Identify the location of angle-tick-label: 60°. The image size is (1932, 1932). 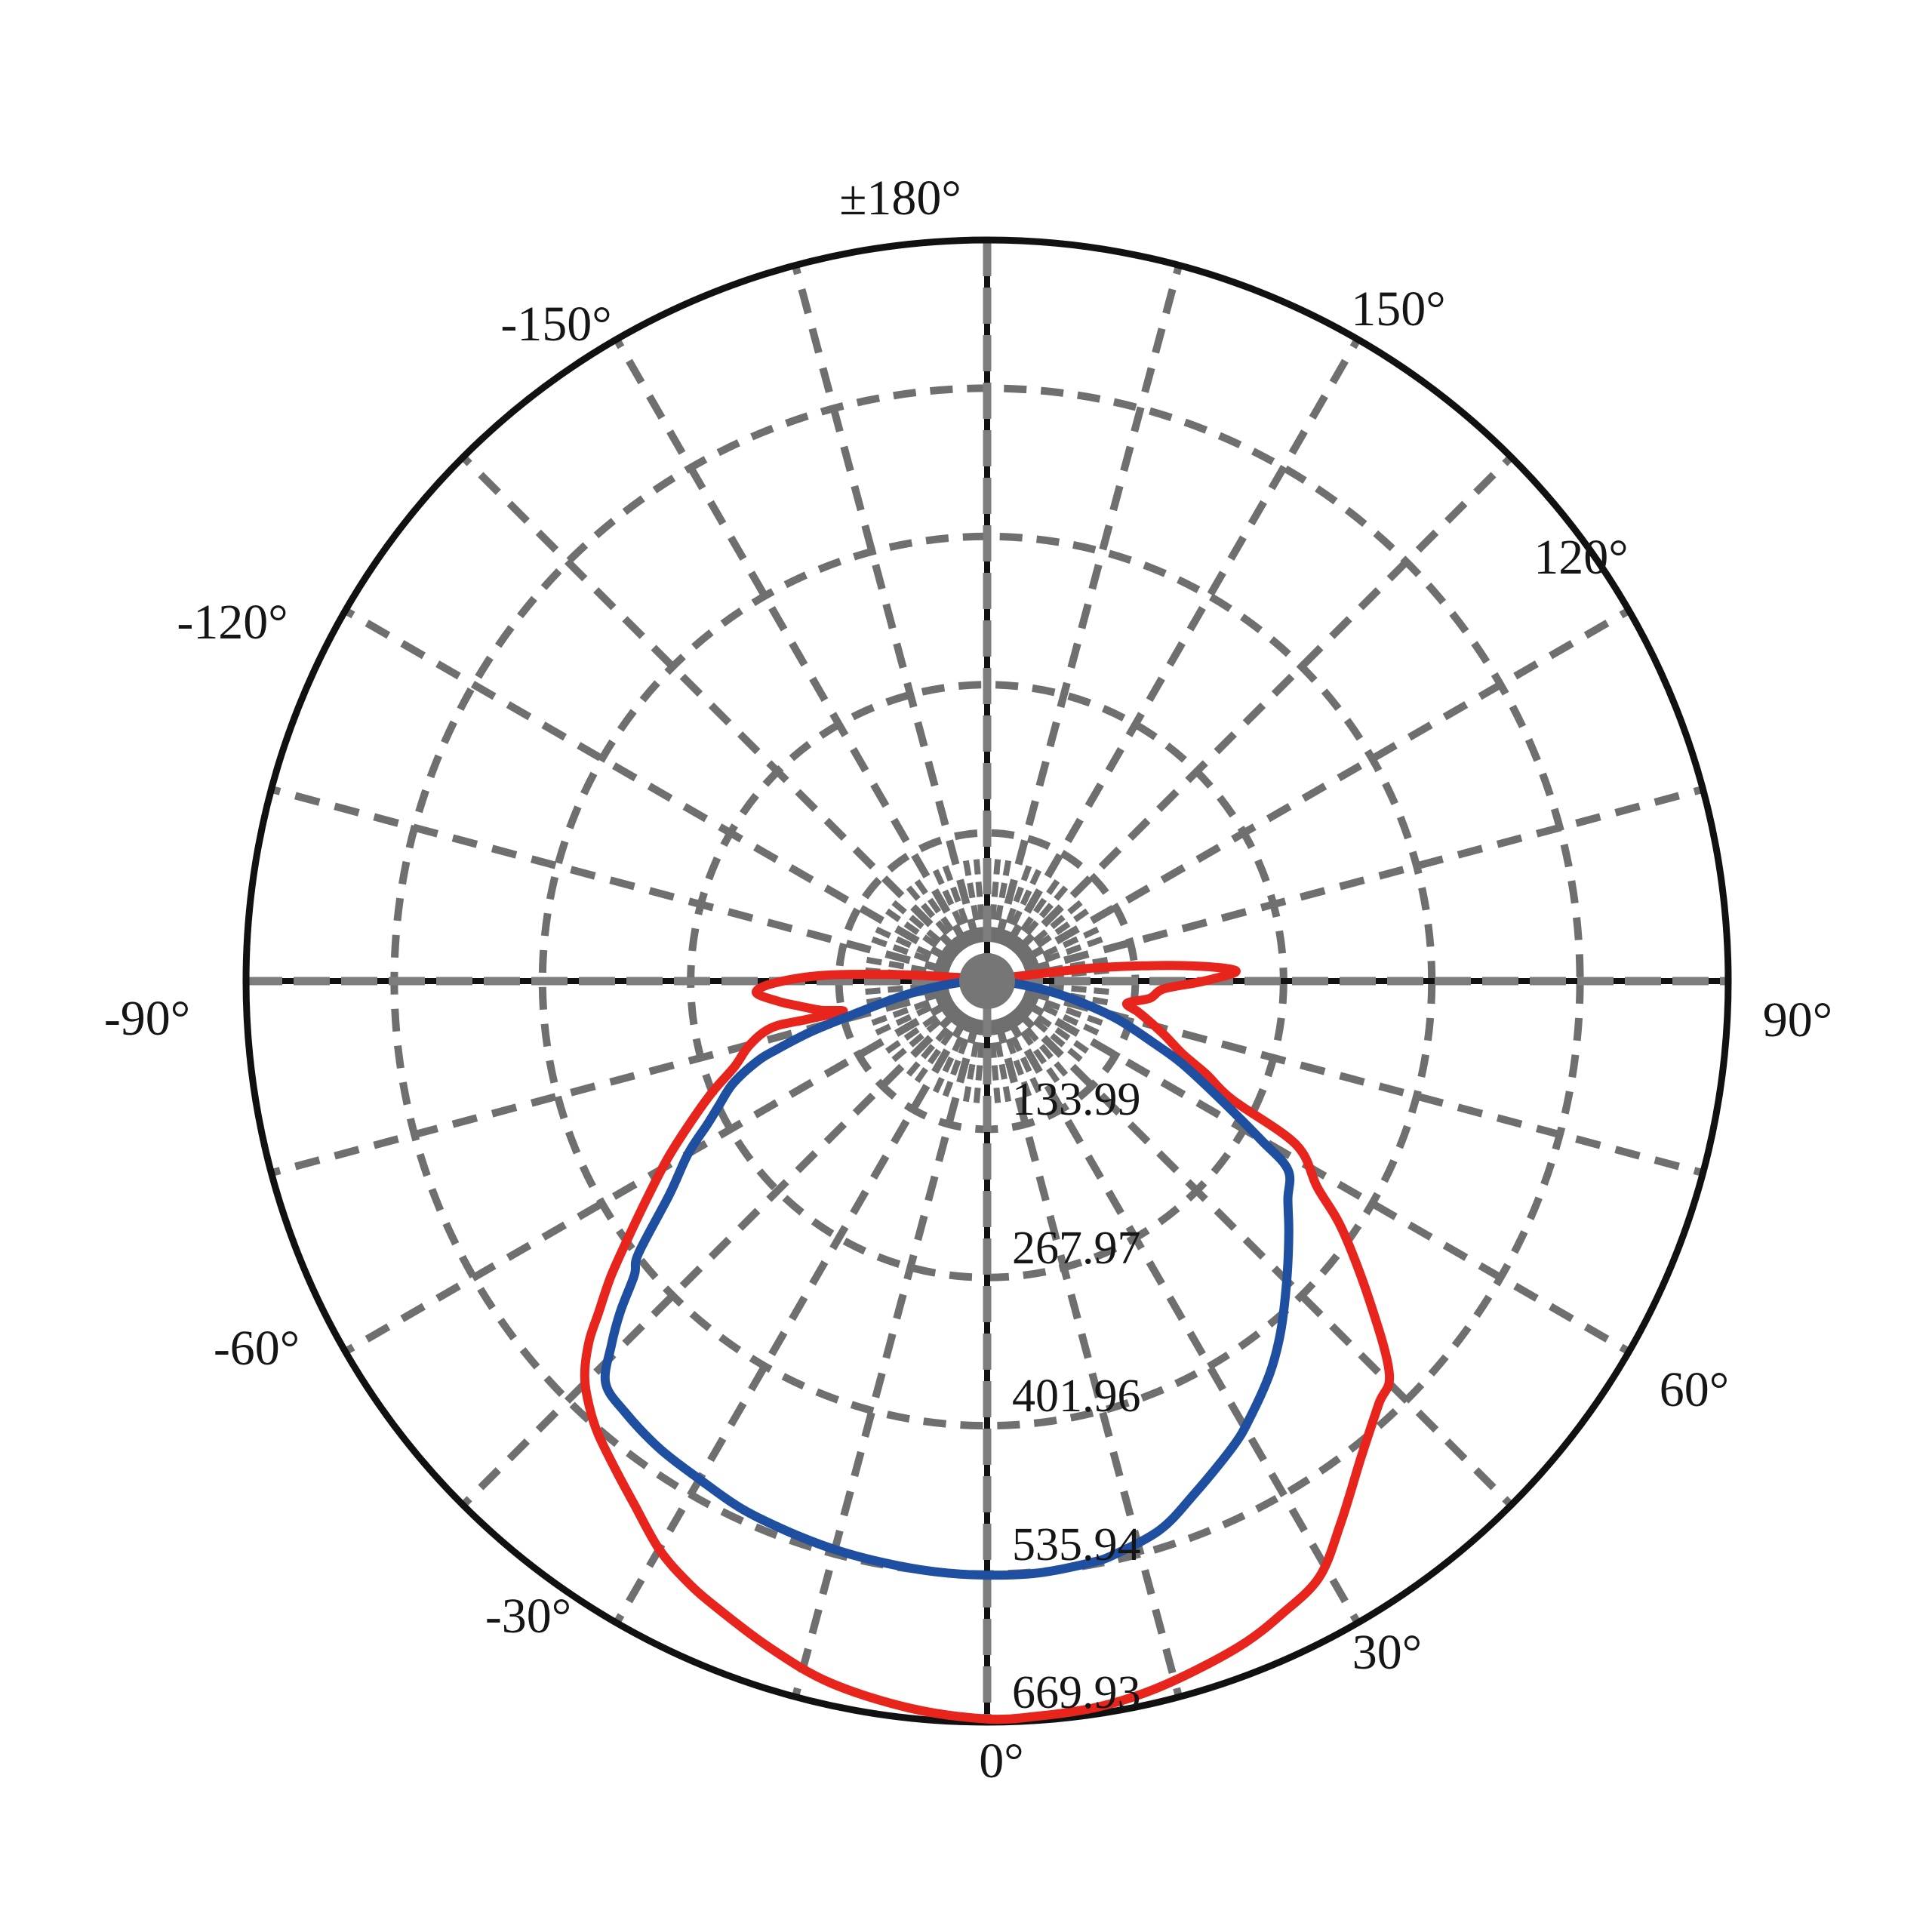
(1694, 1389).